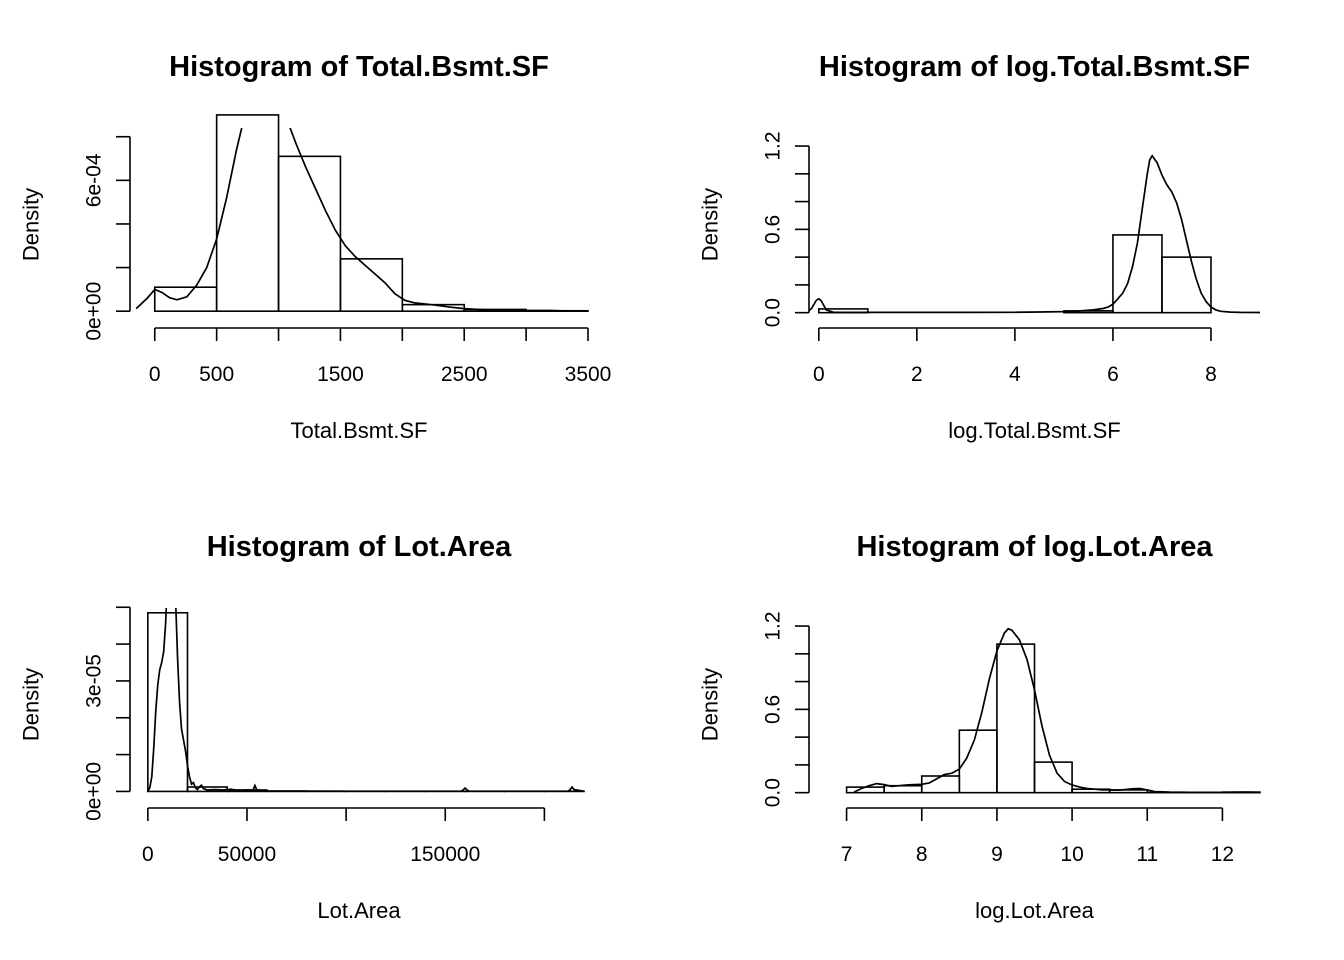 This screenshot has width=1344, height=960. Describe the element at coordinates (1034, 910) in the screenshot. I see `x-axis-label: log.Lot.Area` at that location.